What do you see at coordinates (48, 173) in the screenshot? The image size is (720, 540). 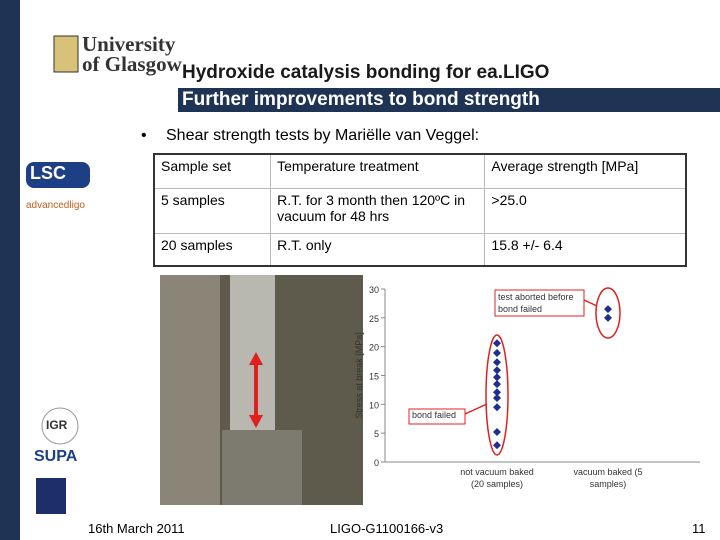 I see `side-logo: LSC` at bounding box center [48, 173].